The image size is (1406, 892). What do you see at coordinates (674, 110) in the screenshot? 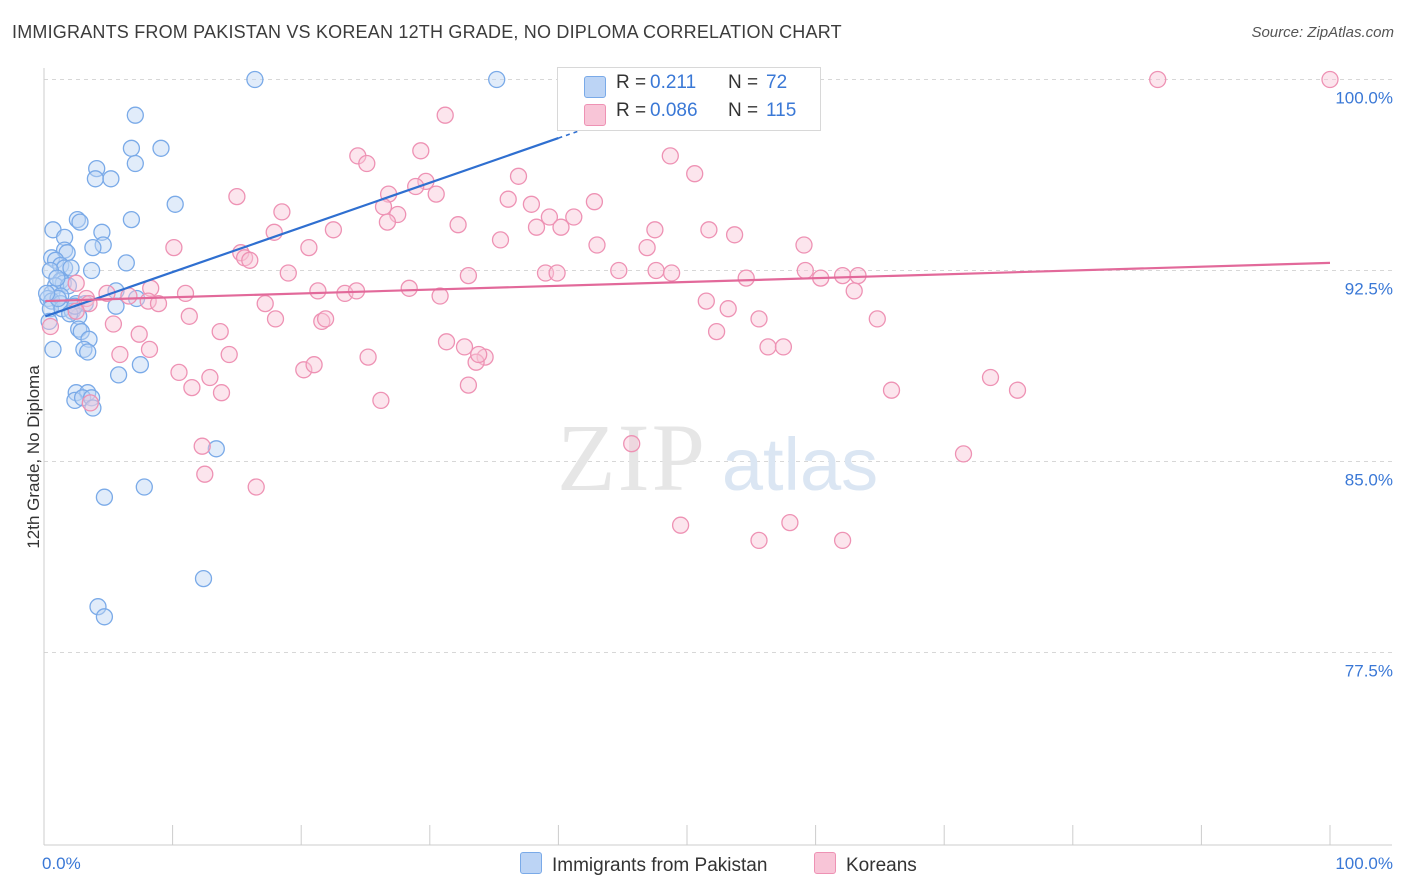
I see `r-value: 0.086` at bounding box center [674, 110].